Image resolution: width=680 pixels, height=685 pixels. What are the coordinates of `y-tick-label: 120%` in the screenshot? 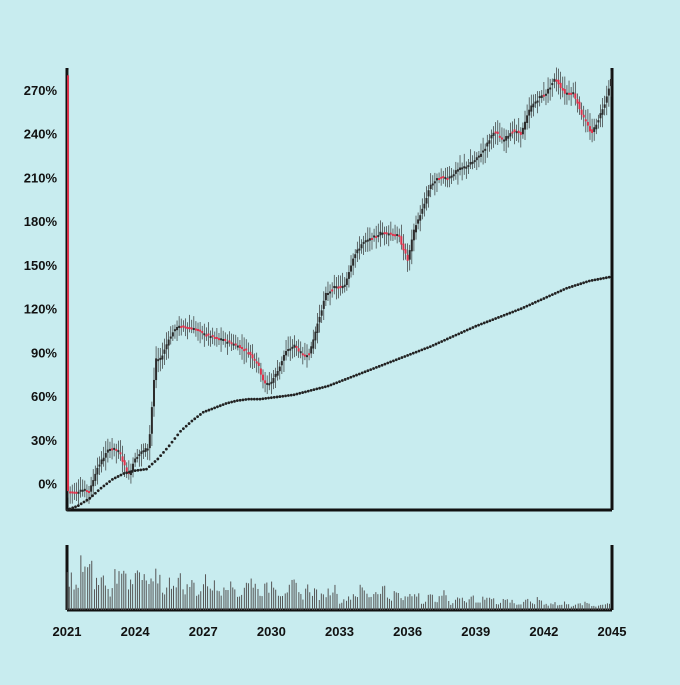 It's located at (41, 309).